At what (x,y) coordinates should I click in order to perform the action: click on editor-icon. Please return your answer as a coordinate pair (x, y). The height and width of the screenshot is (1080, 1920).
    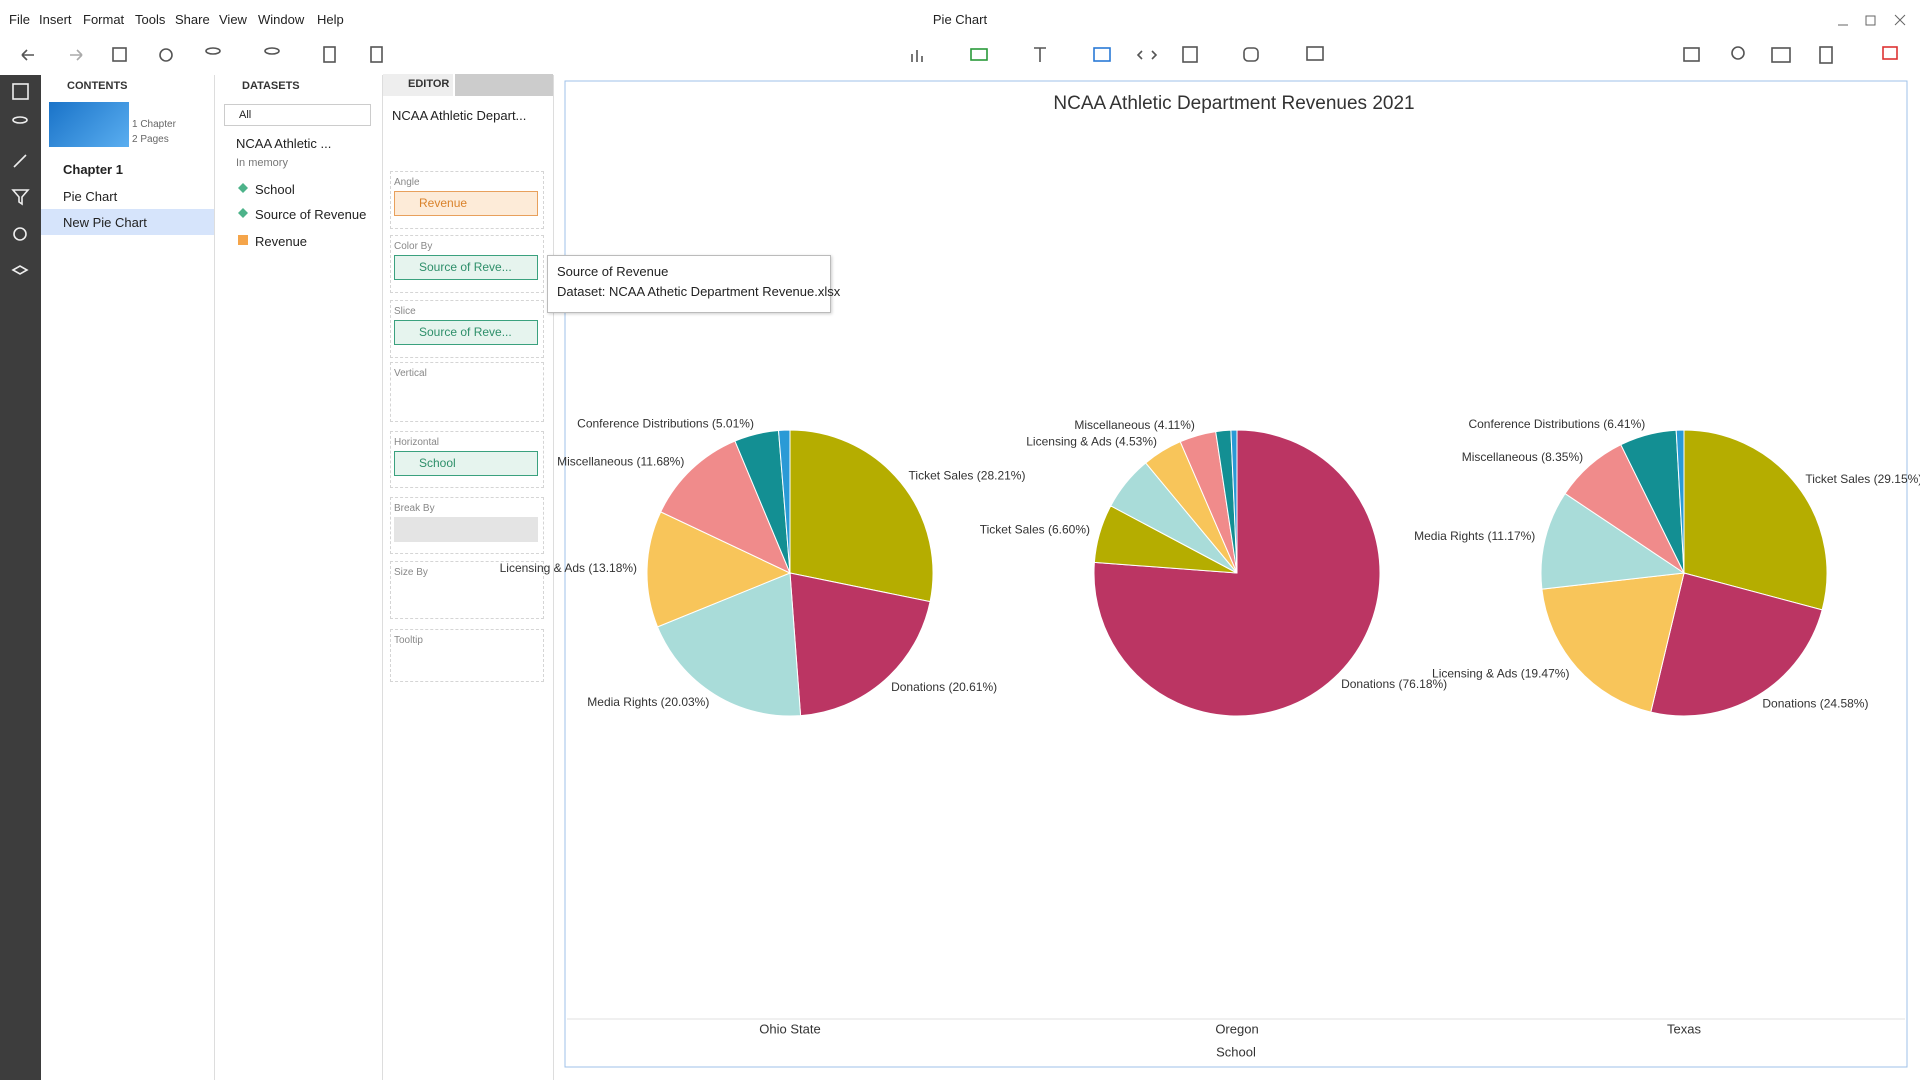
    Looking at the image, I should click on (20, 161).